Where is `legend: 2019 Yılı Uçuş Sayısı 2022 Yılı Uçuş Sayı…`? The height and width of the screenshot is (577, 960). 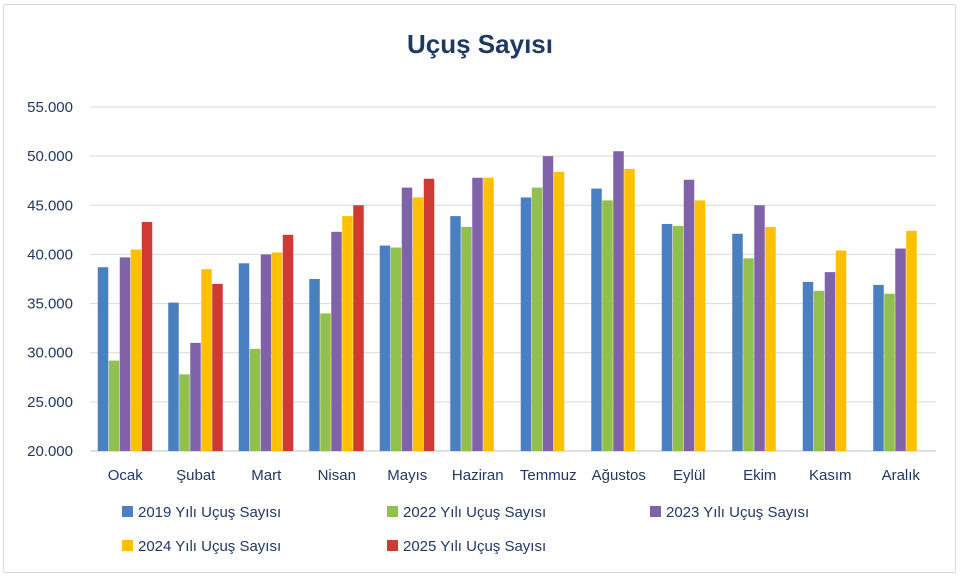 legend: 2019 Yılı Uçuş Sayısı 2022 Yılı Uçuş Sayı… is located at coordinates (465, 529).